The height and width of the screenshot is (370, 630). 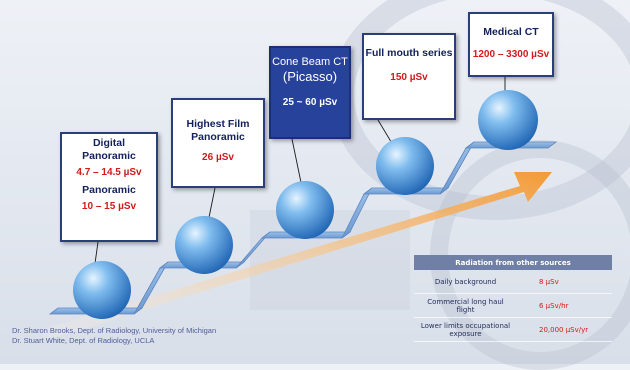 I want to click on card-title-line: (Picasso), so click(x=310, y=76).